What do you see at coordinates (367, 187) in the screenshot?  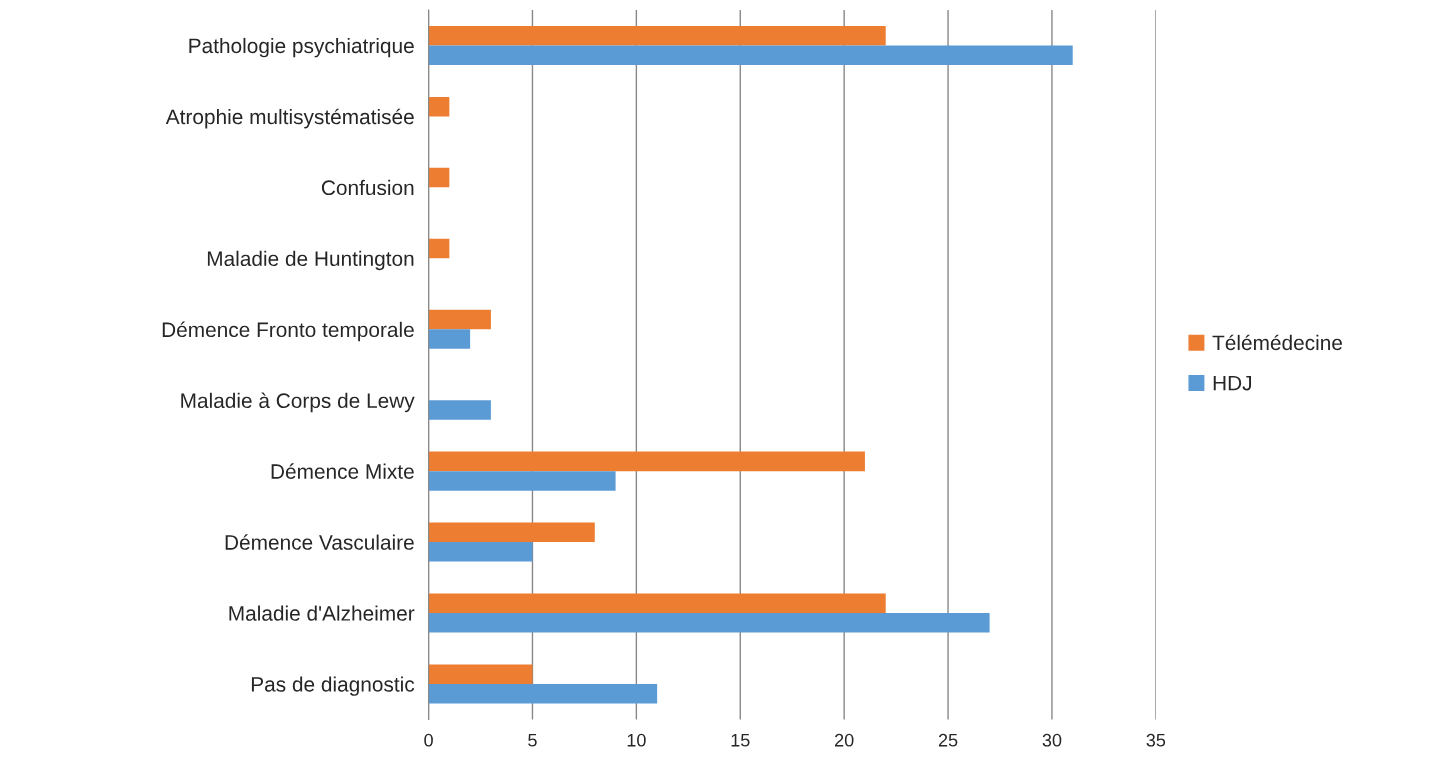 I see `y-tick-label: Confusion` at bounding box center [367, 187].